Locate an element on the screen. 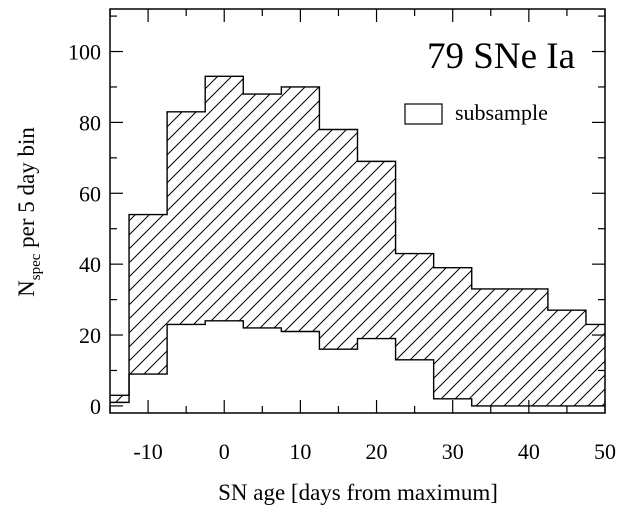 The height and width of the screenshot is (513, 623). y-tick-label: 60 is located at coordinates (90, 193).